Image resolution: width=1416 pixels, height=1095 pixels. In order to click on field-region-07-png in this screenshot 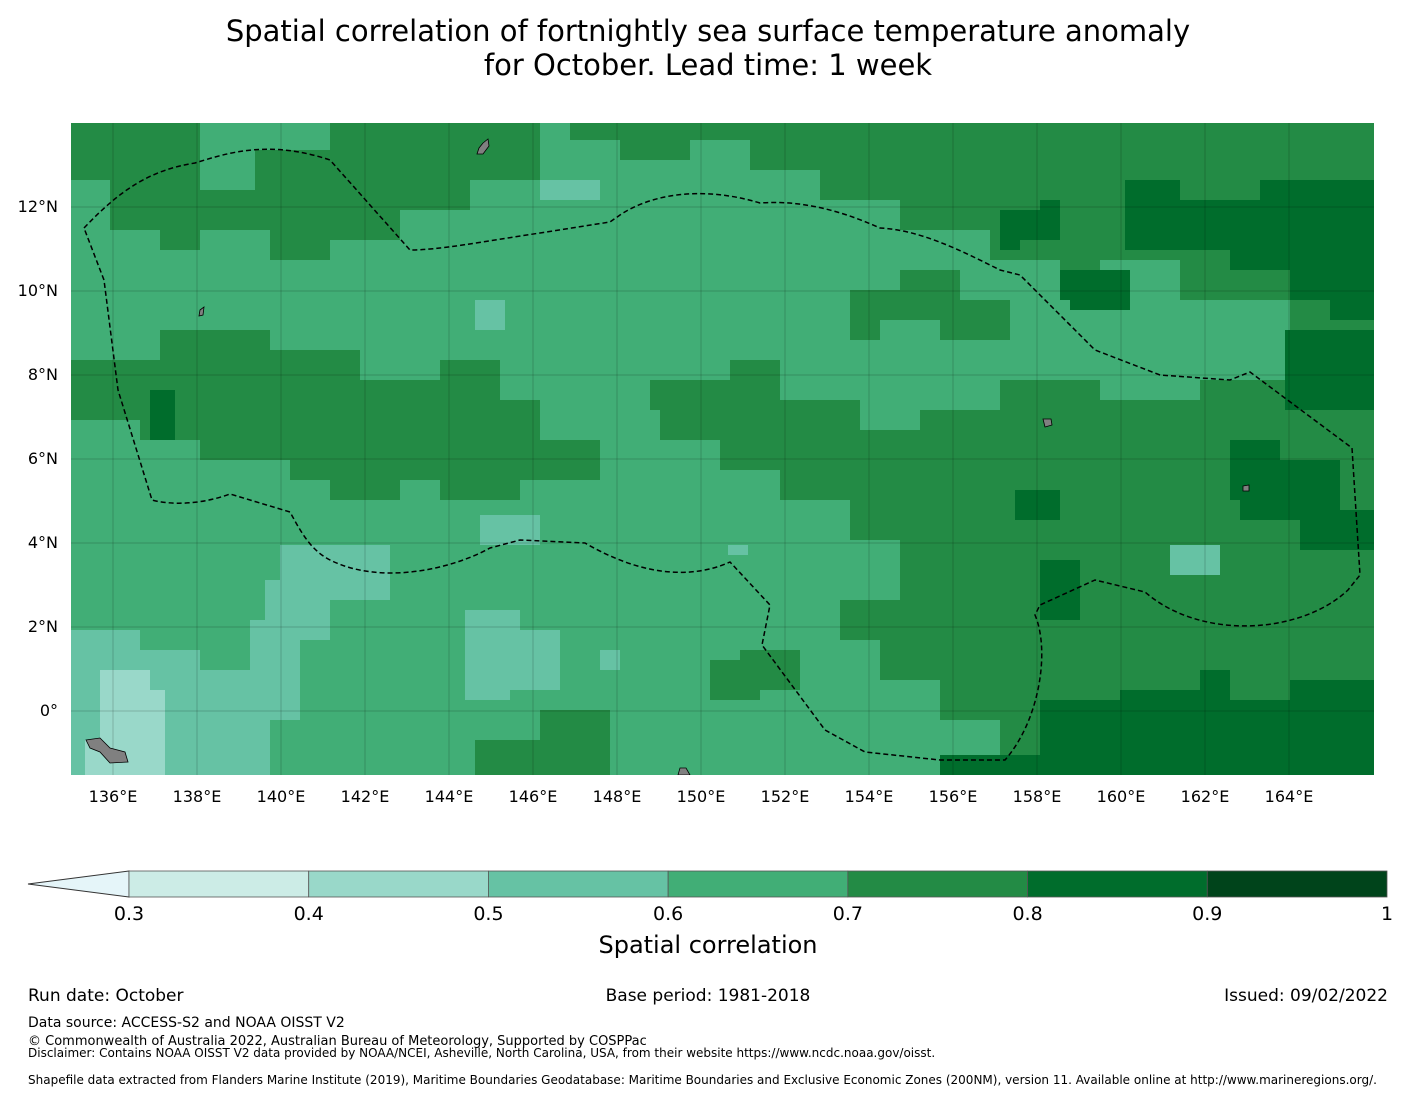, I will do `click(755, 675)`.